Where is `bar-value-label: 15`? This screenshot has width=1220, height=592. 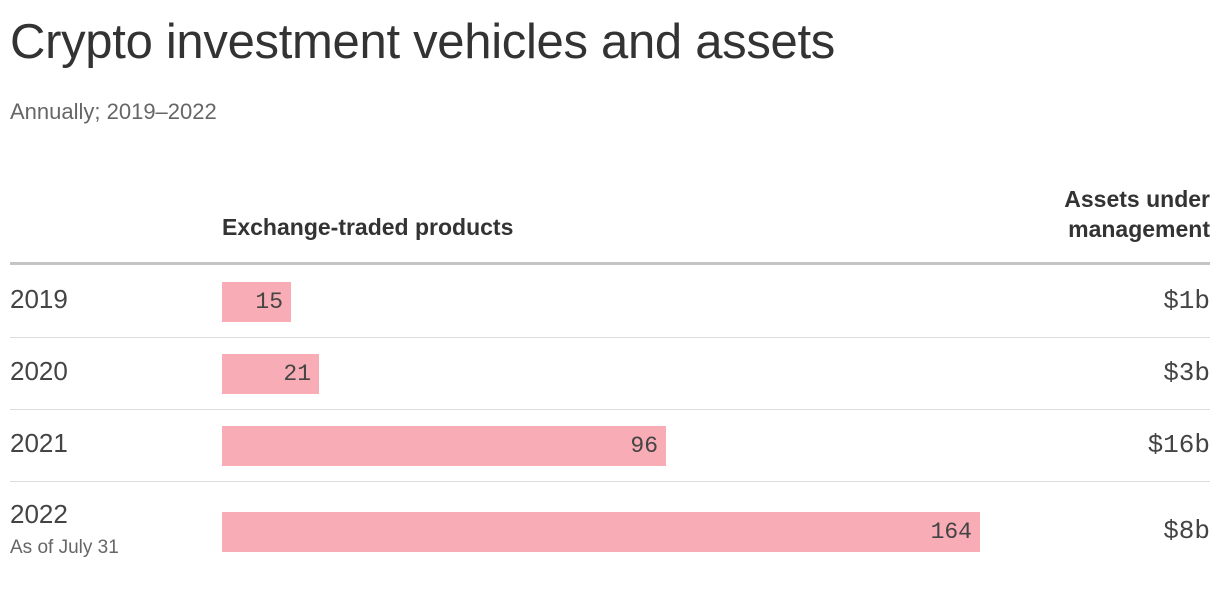
bar-value-label: 15 is located at coordinates (269, 302).